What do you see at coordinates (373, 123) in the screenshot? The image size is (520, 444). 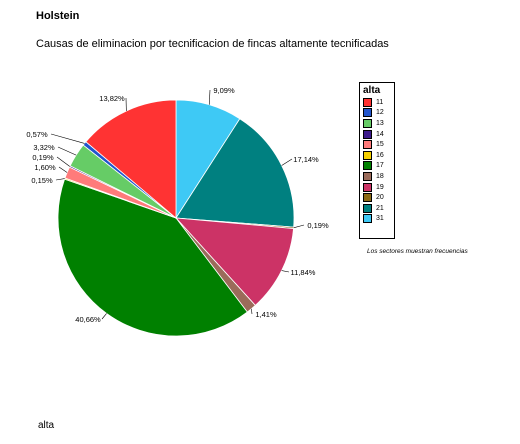 I see `legend-item: 13` at bounding box center [373, 123].